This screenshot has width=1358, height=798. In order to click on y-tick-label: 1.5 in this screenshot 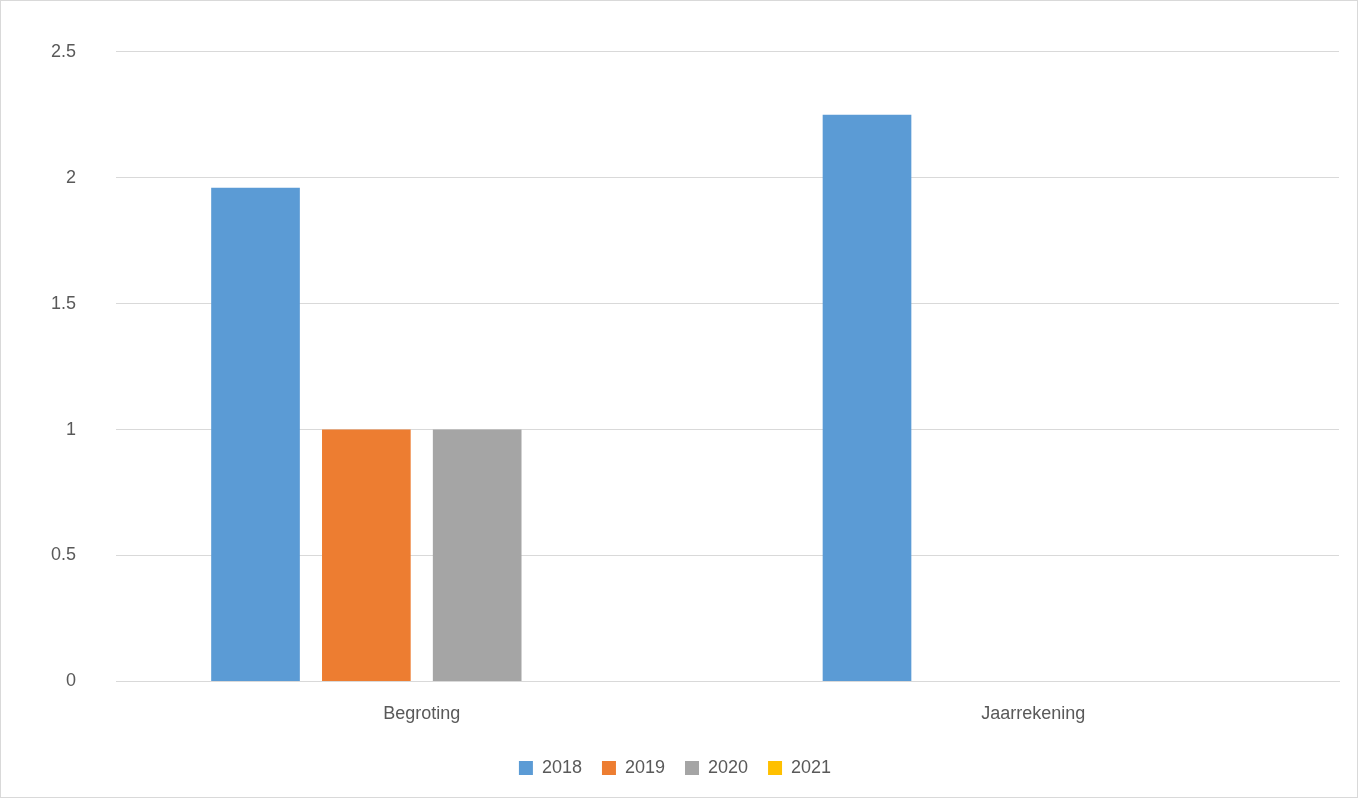, I will do `click(63, 302)`.